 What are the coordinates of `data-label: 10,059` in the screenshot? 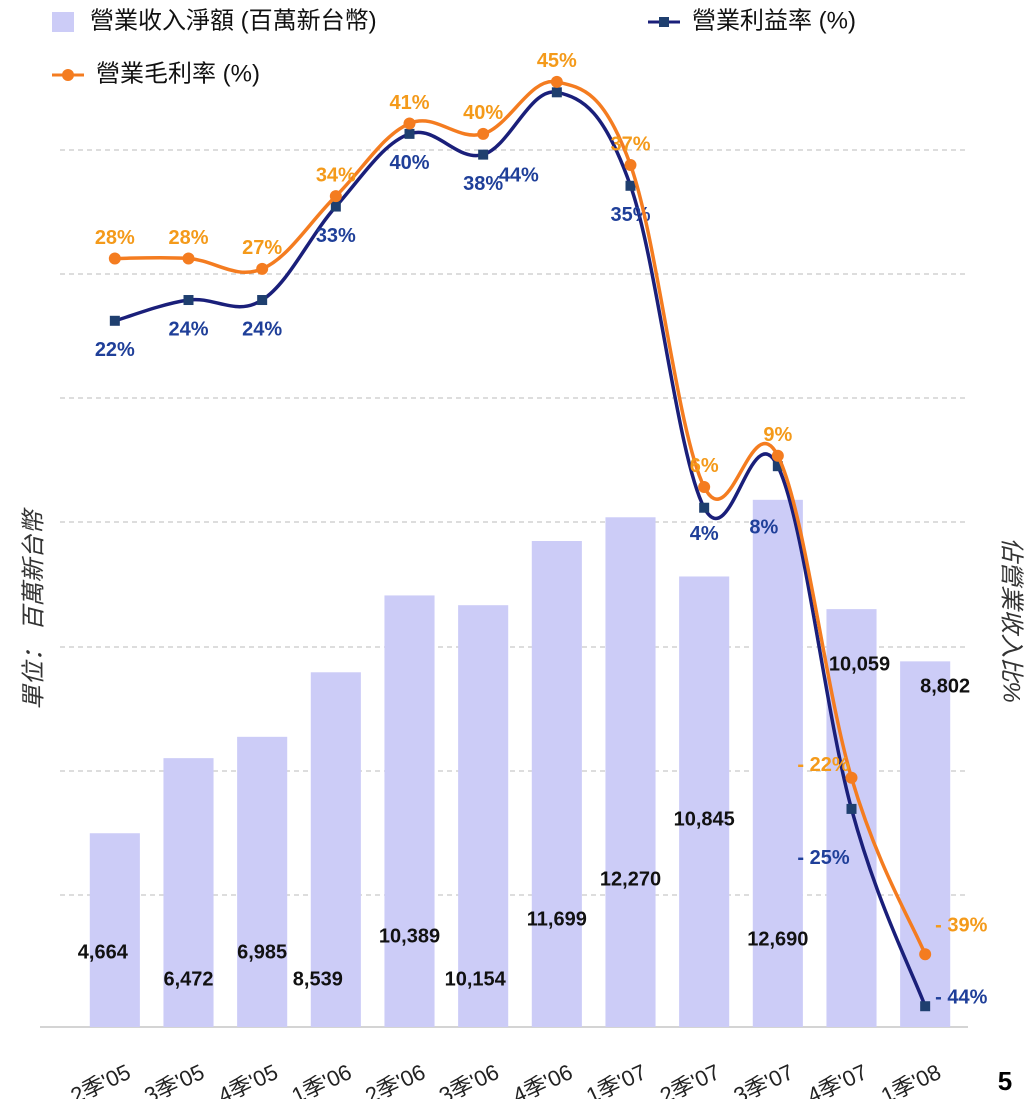 It's located at (859, 664).